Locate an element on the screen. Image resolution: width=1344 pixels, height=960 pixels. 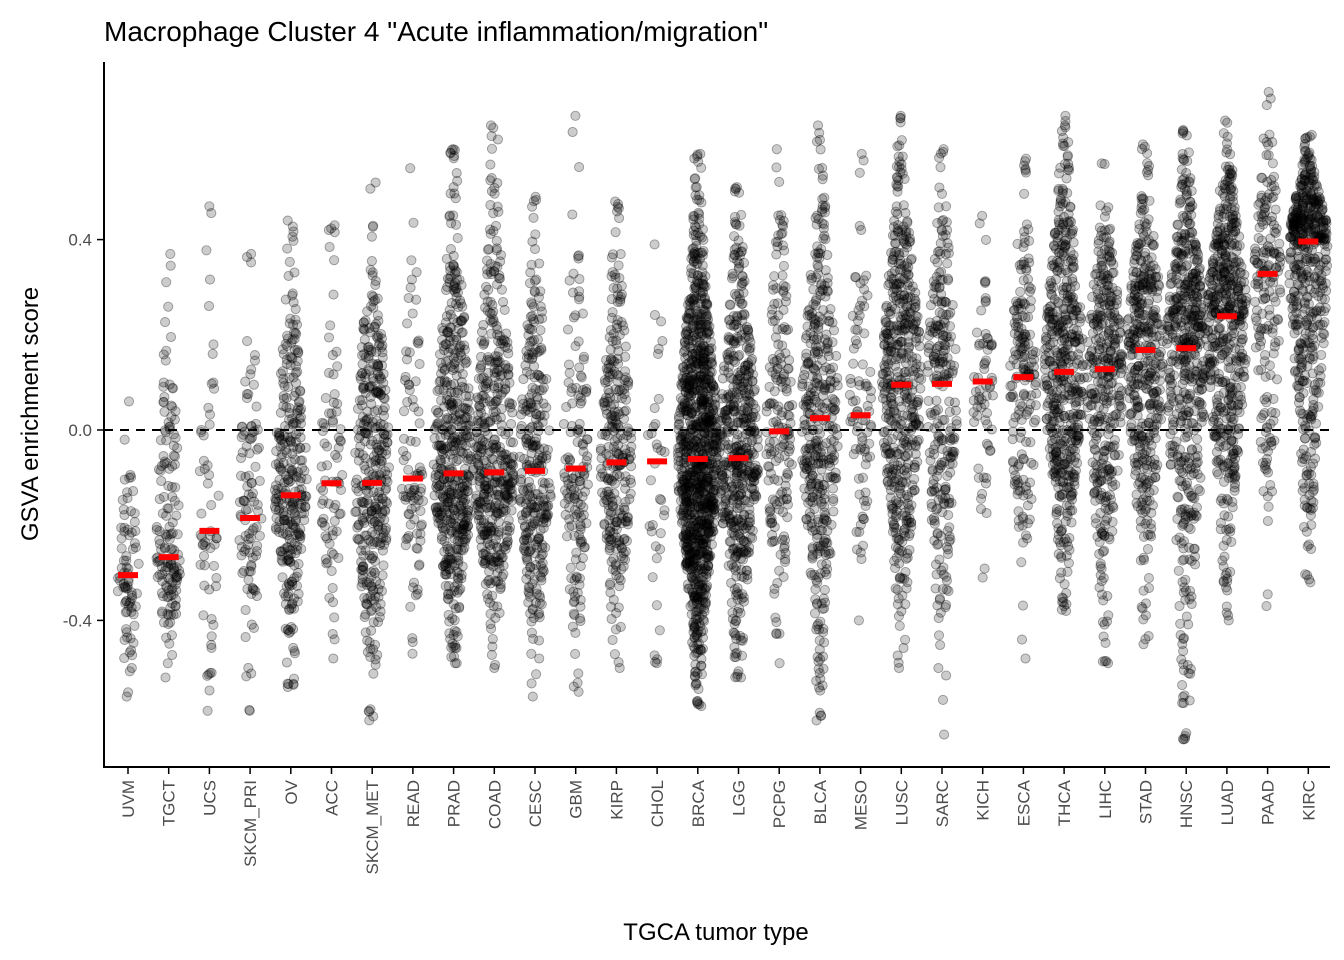
points-PCPG is located at coordinates (779, 406).